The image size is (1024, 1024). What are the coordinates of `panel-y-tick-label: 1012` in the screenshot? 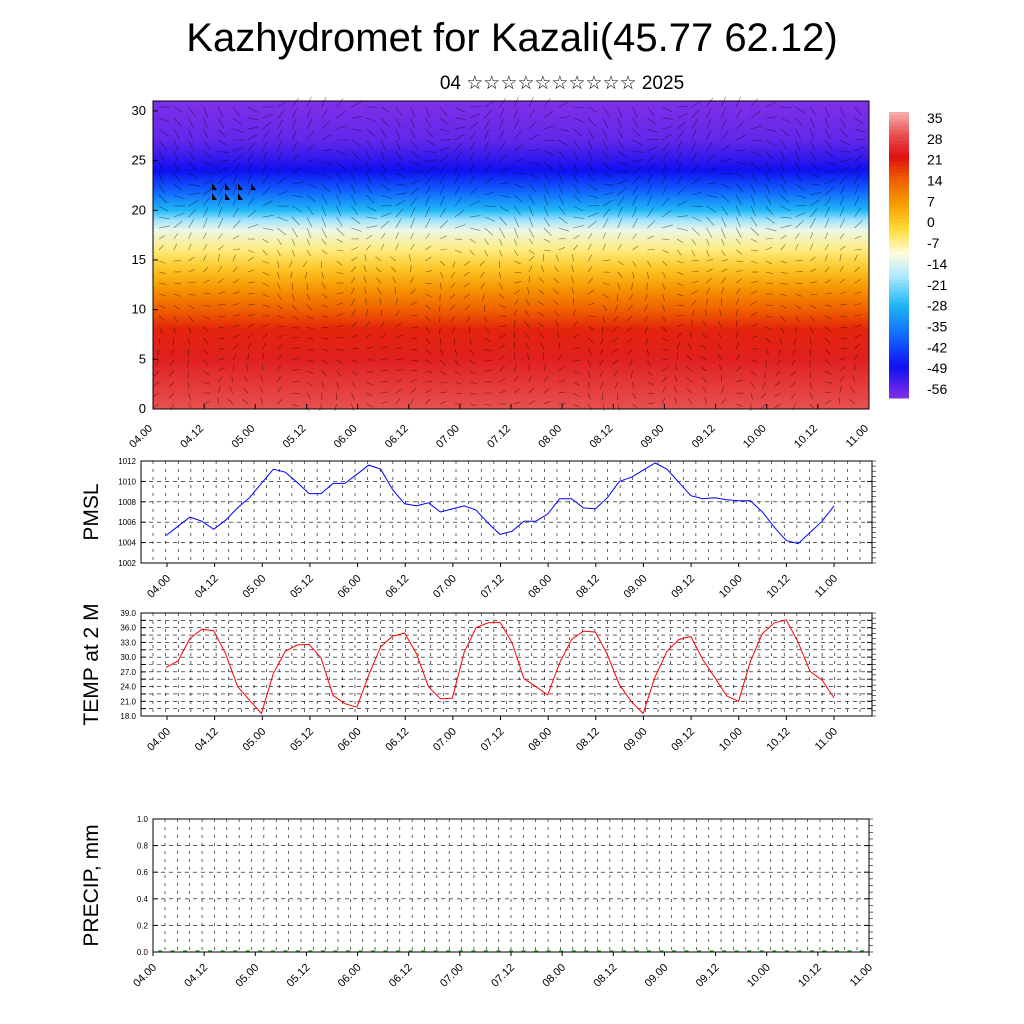 It's located at (127, 461).